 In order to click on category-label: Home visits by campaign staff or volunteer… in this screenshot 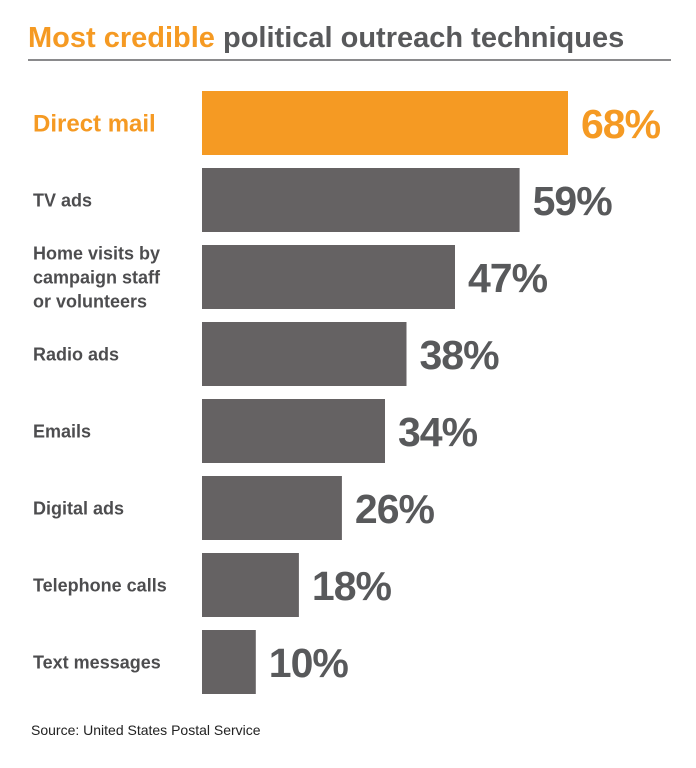, I will do `click(97, 278)`.